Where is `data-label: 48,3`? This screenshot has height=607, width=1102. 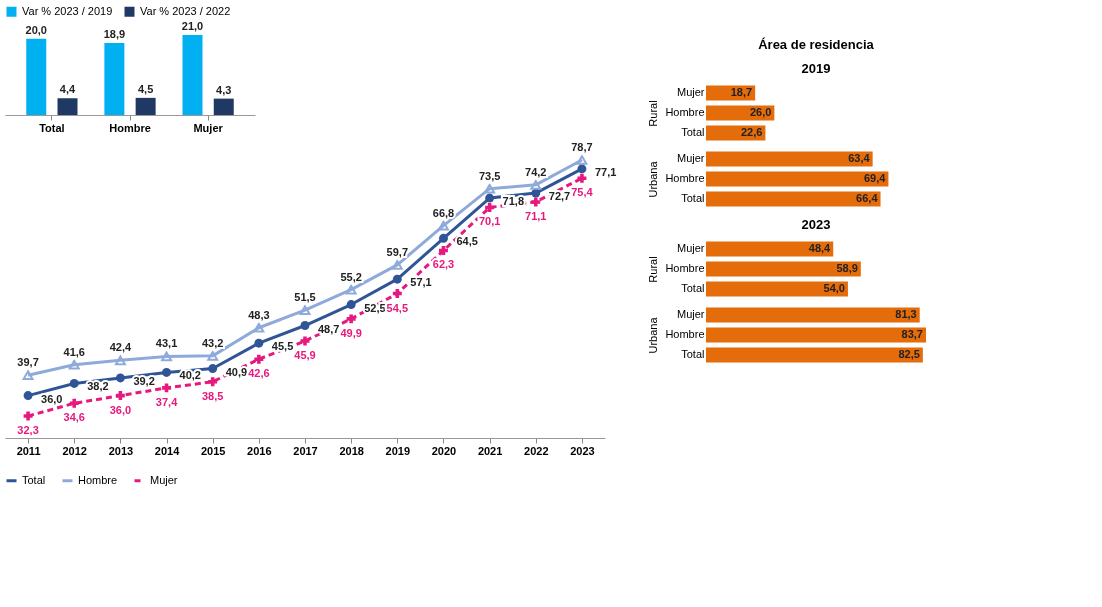
data-label: 48,3 is located at coordinates (259, 314).